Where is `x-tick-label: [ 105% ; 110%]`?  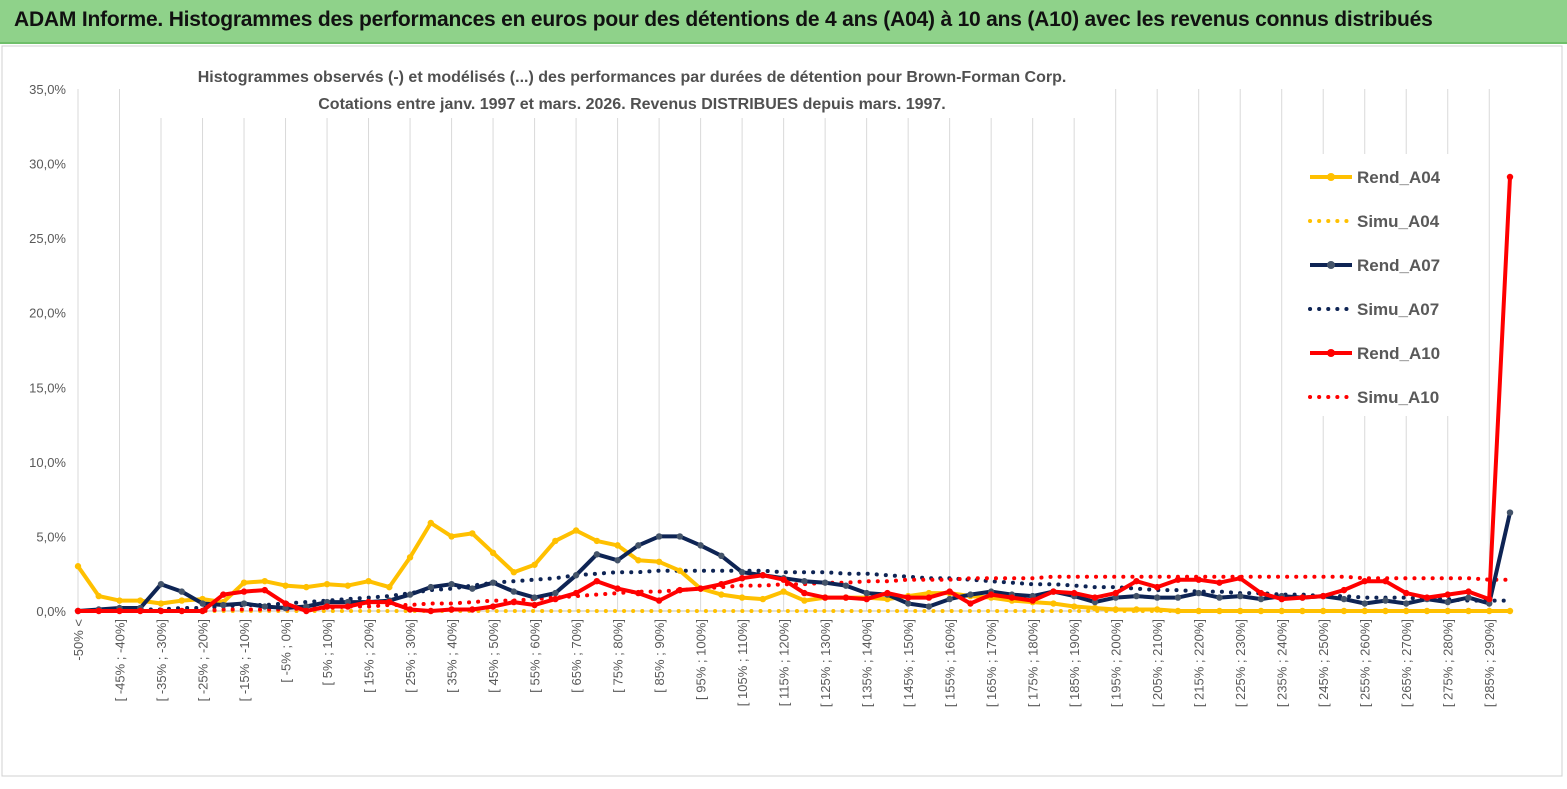 x-tick-label: [ 105% ; 110%] is located at coordinates (742, 662).